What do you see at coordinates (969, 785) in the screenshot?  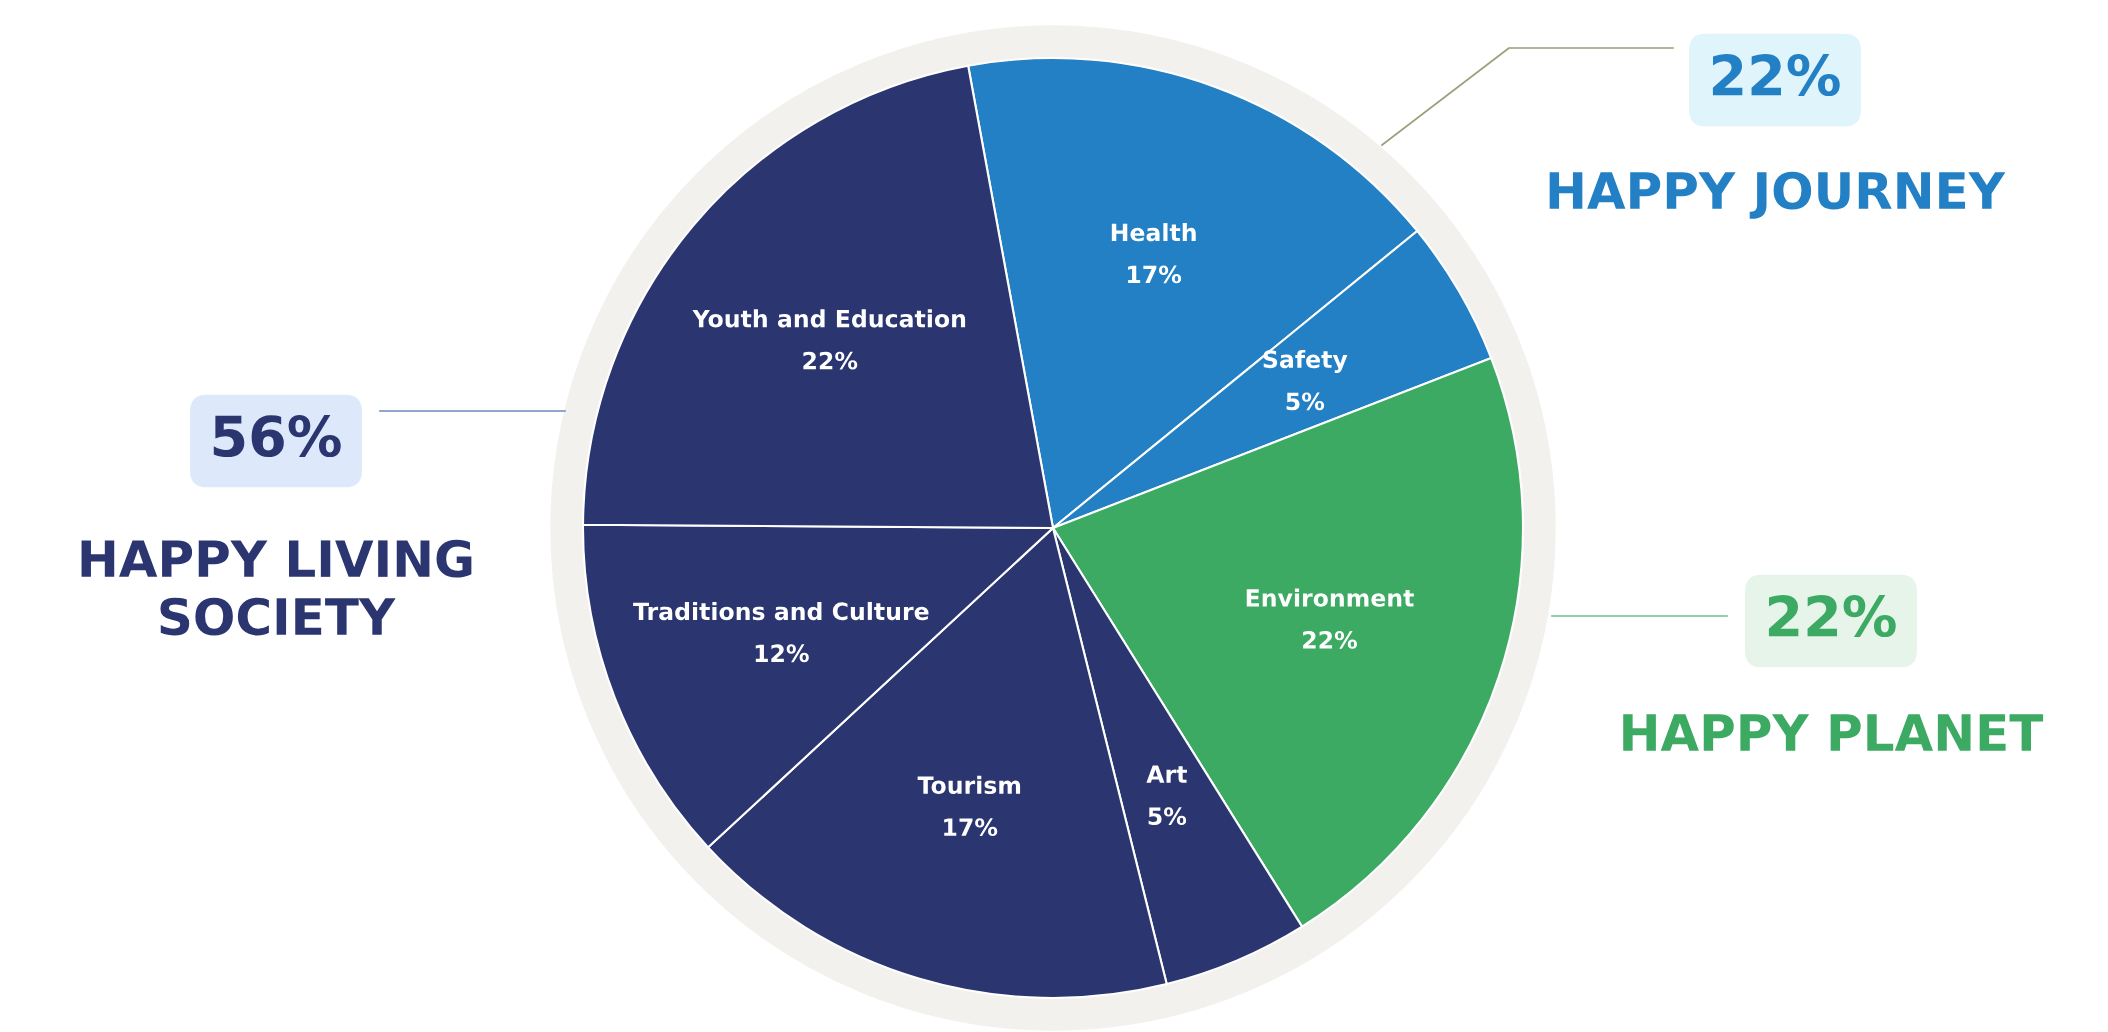 I see `slice-label: Tourism` at bounding box center [969, 785].